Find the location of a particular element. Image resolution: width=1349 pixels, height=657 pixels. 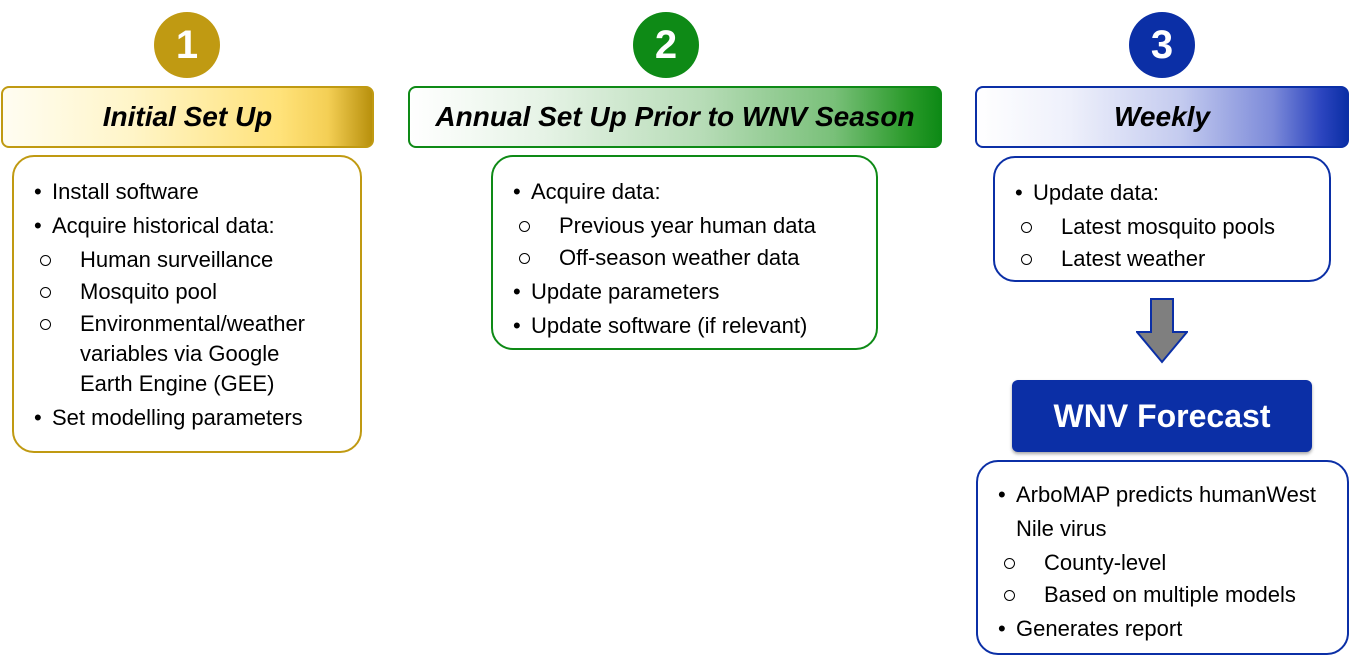

bullet-item: Update data: is located at coordinates (1165, 193).